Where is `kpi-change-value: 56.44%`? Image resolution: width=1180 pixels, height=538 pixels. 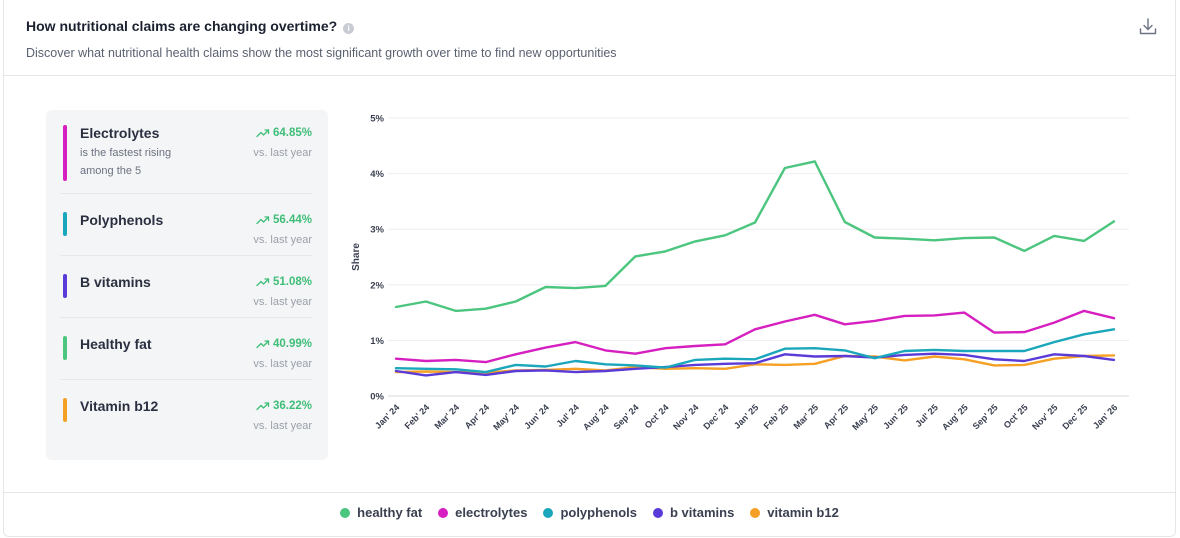 kpi-change-value: 56.44% is located at coordinates (292, 220).